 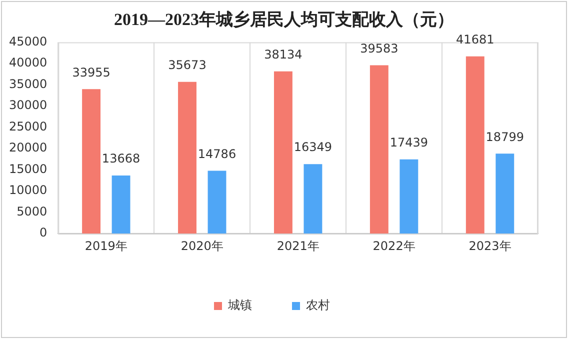 What do you see at coordinates (475, 39) in the screenshot?
I see `data-label: 41681` at bounding box center [475, 39].